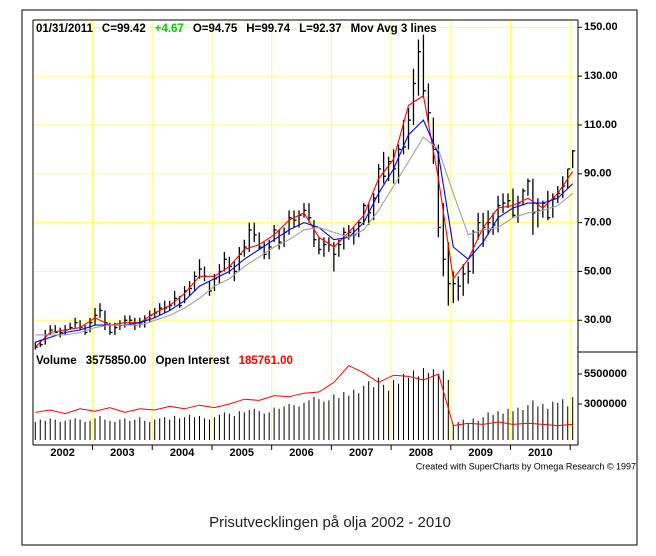 The width and height of the screenshot is (656, 556). Describe the element at coordinates (182, 453) in the screenshot. I see `x-tick-label: 2004` at that location.